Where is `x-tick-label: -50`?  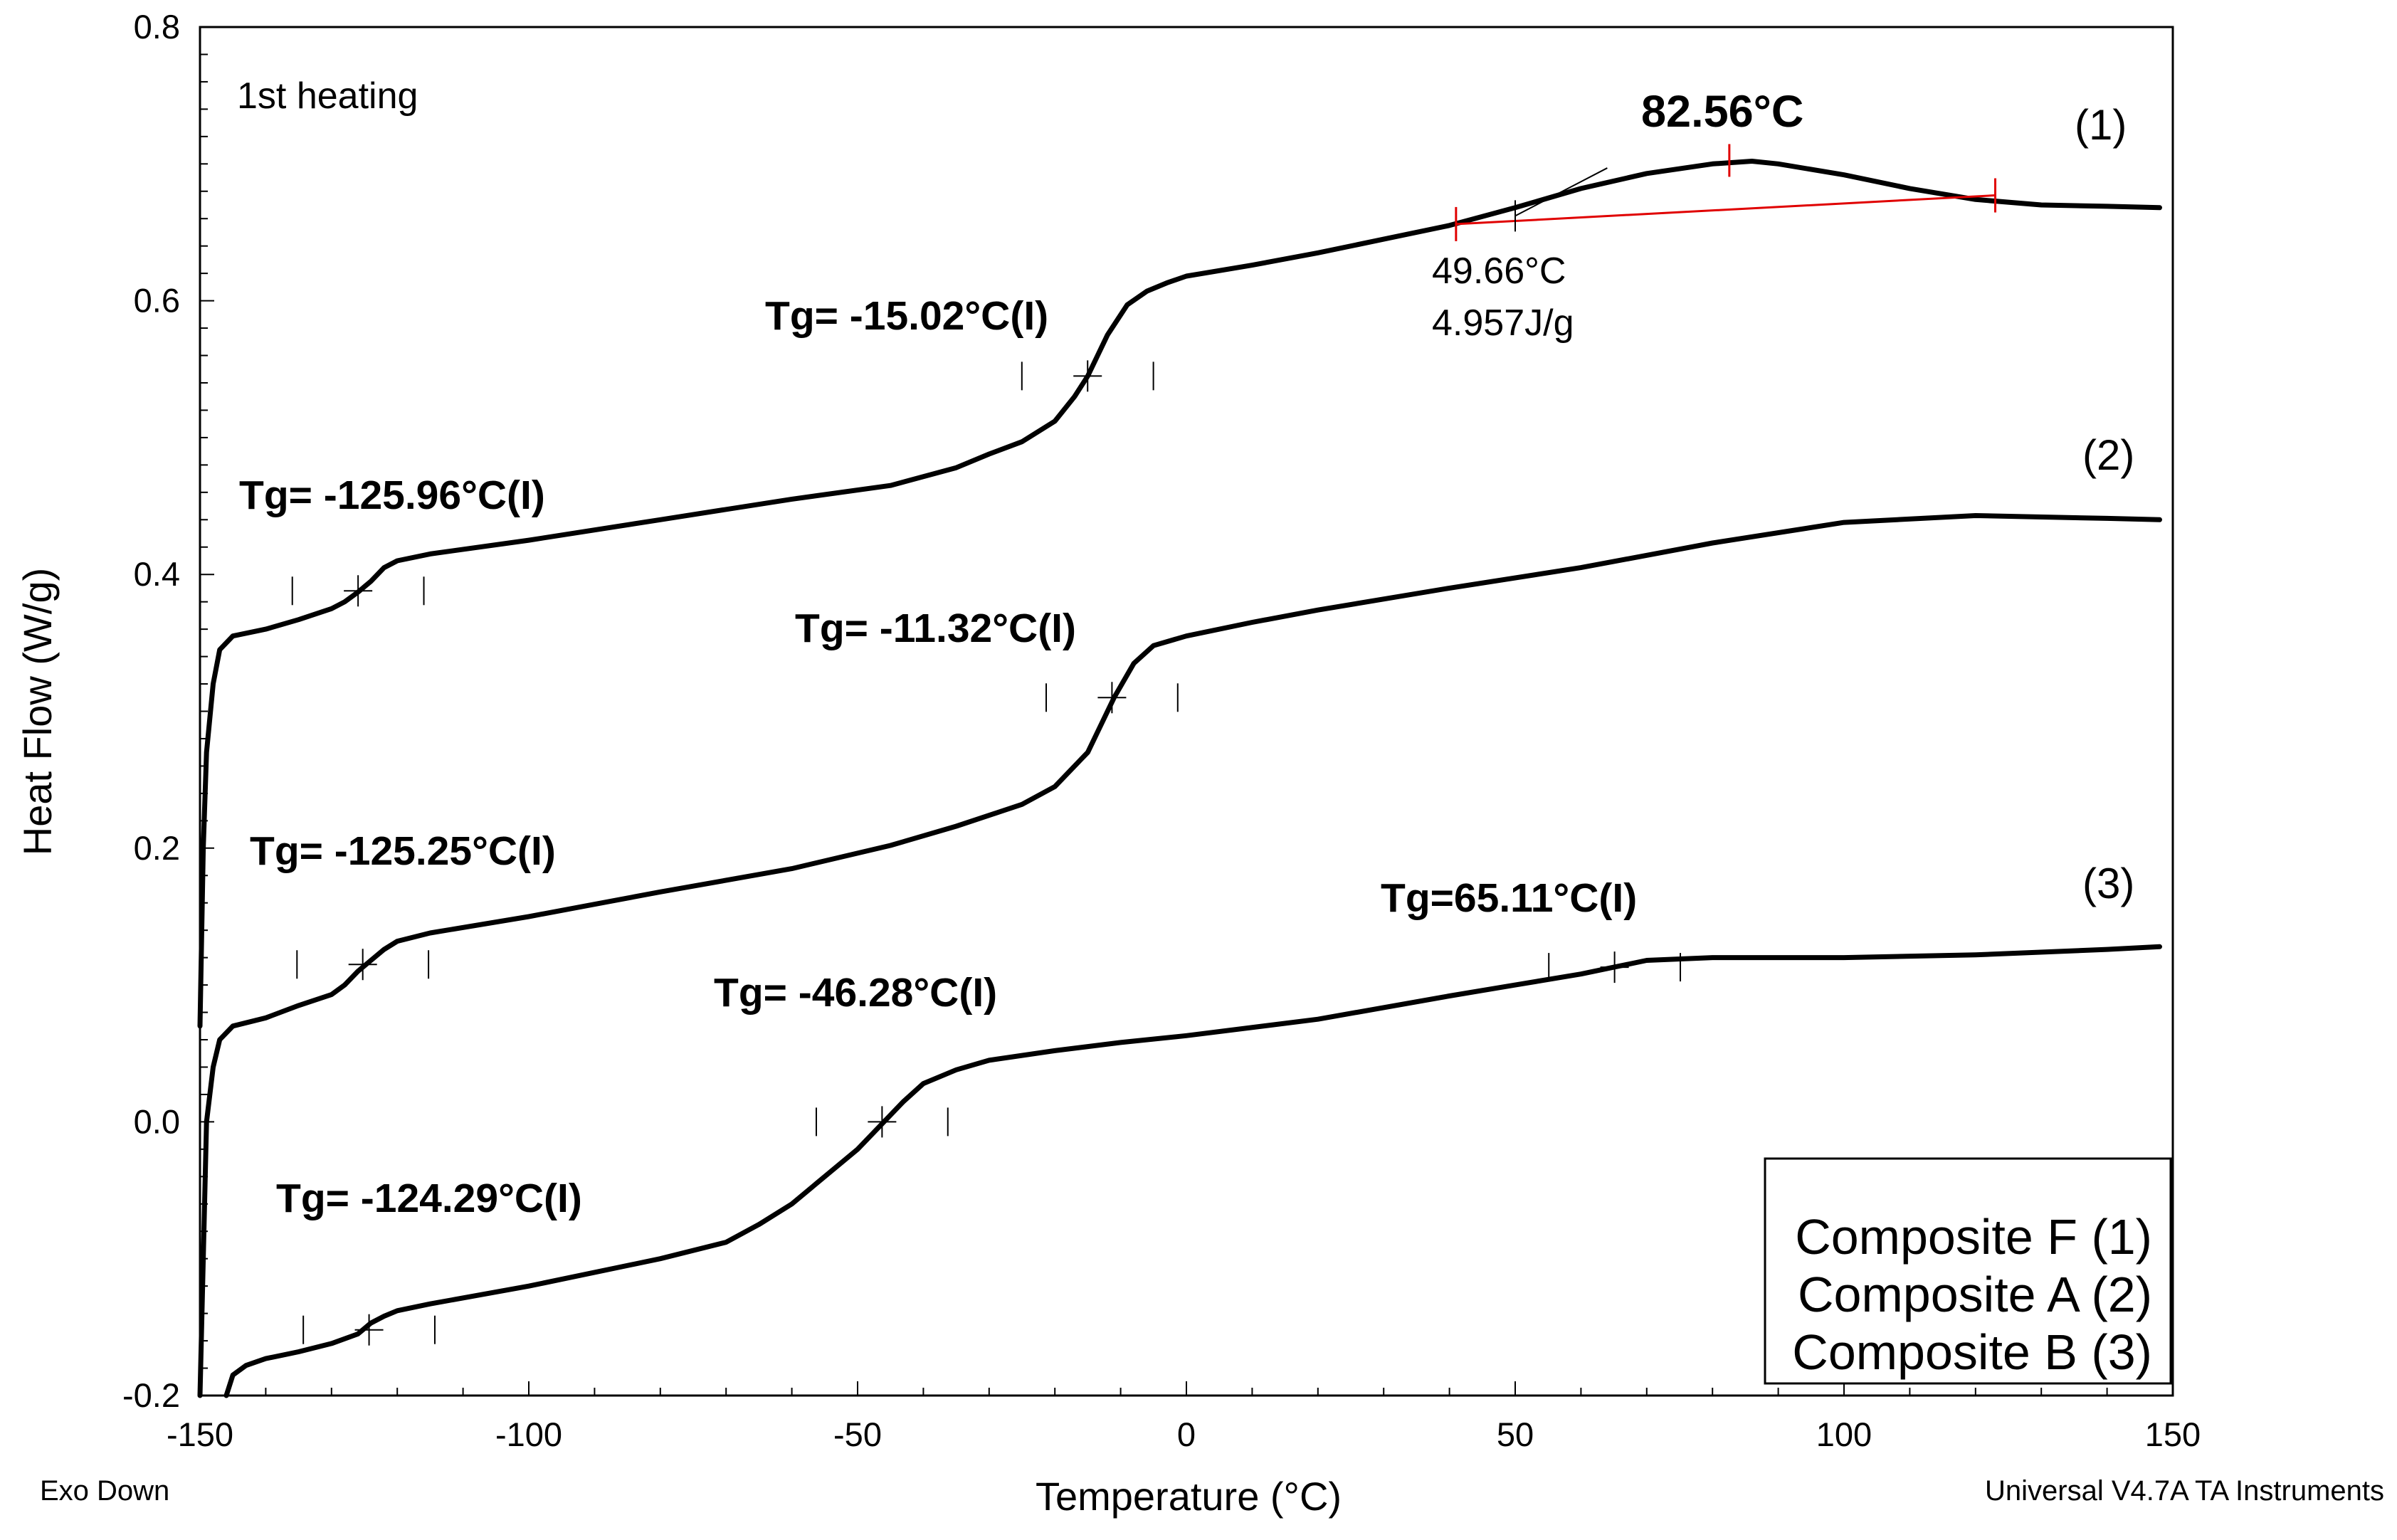
x-tick-label: -50 is located at coordinates (857, 1434).